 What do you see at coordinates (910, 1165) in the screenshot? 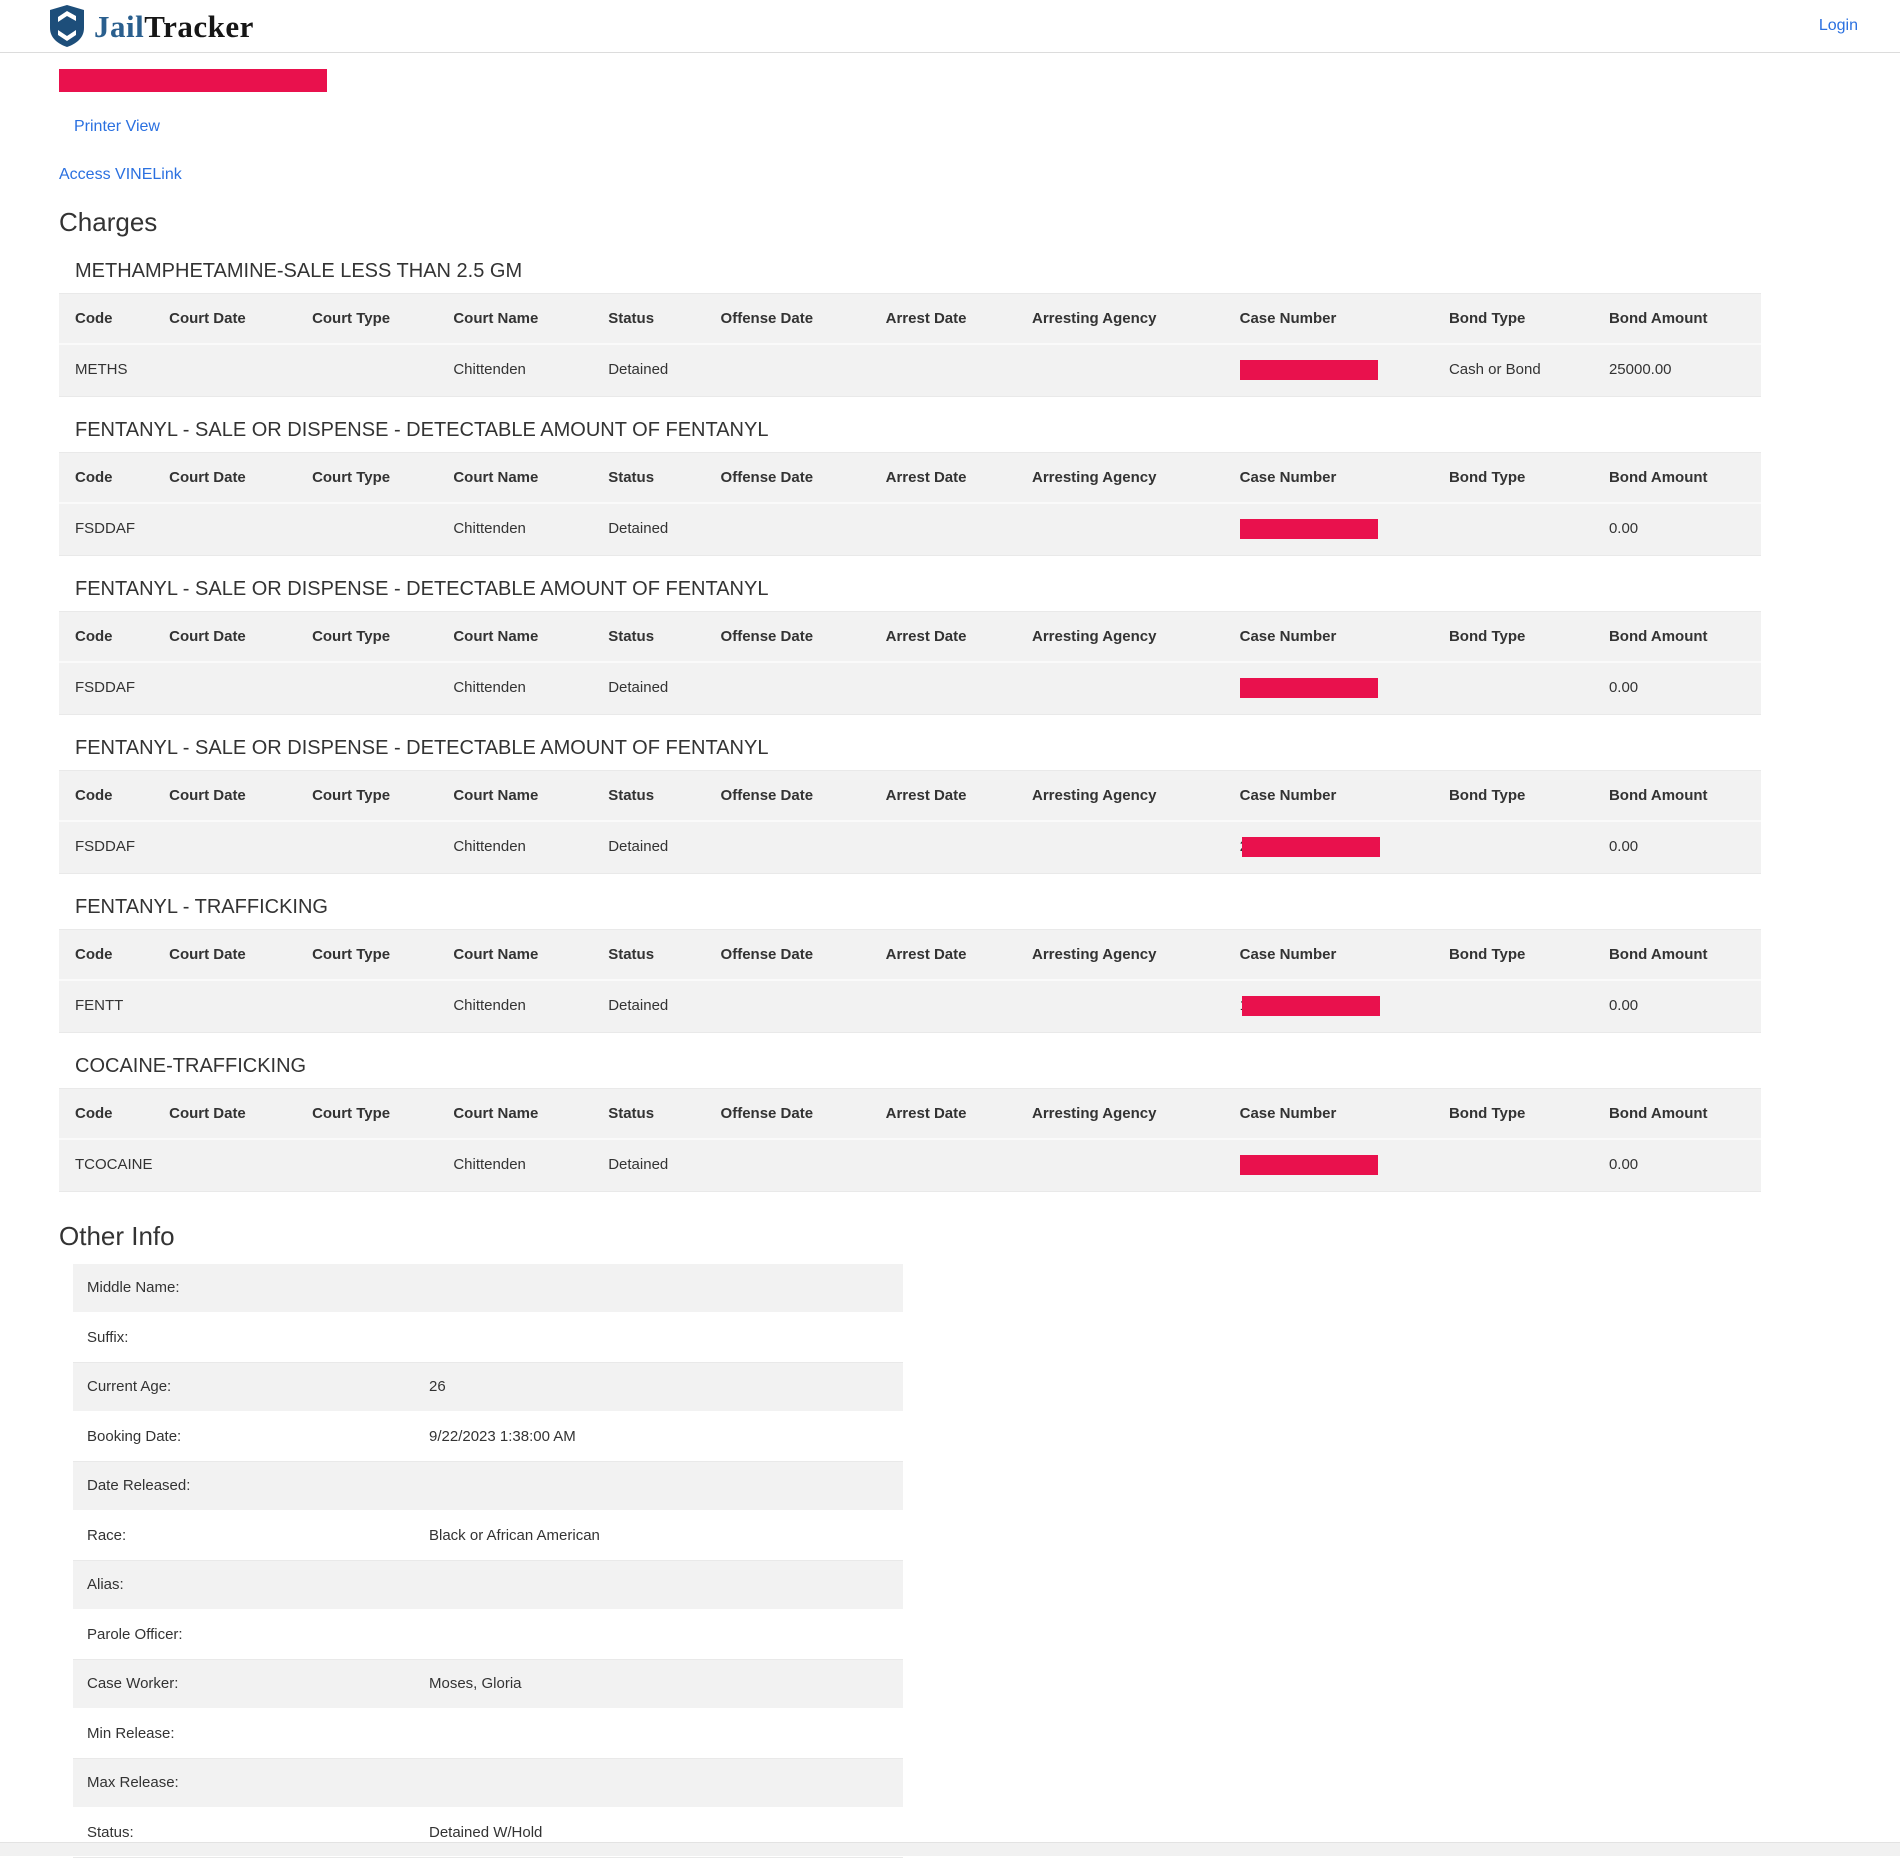
I see `table-row: TCOCAINE Chittenden Detained 0.00` at bounding box center [910, 1165].